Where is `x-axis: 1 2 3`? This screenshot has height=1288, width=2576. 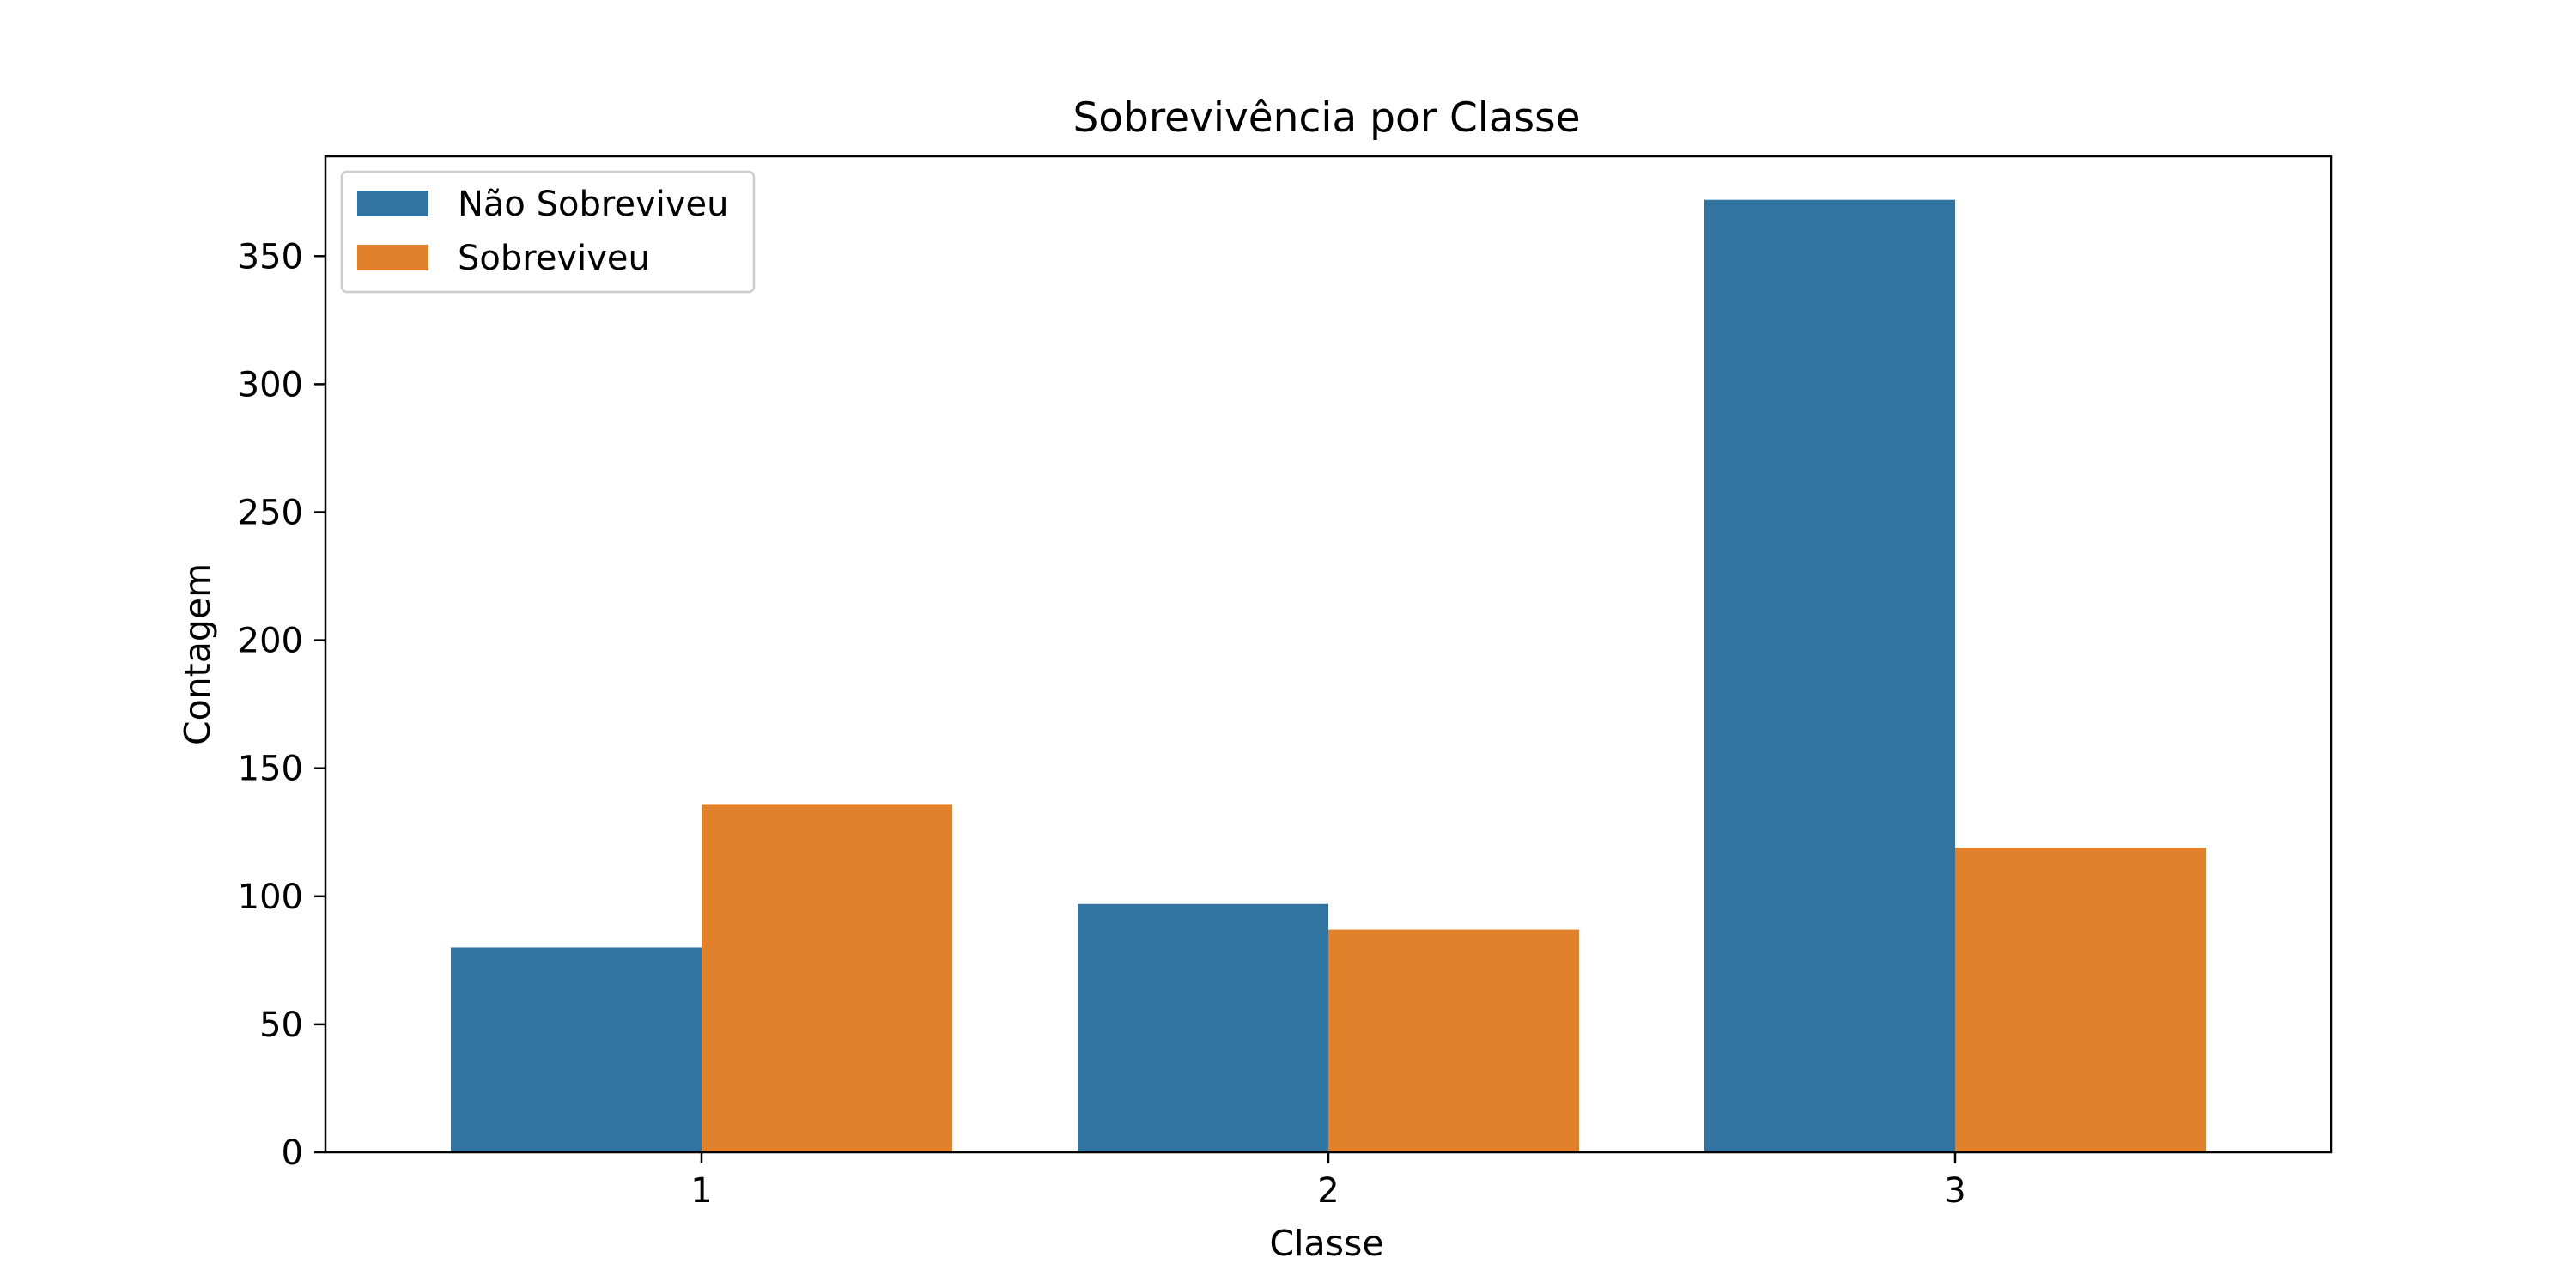
x-axis: 1 2 3 is located at coordinates (1328, 1181).